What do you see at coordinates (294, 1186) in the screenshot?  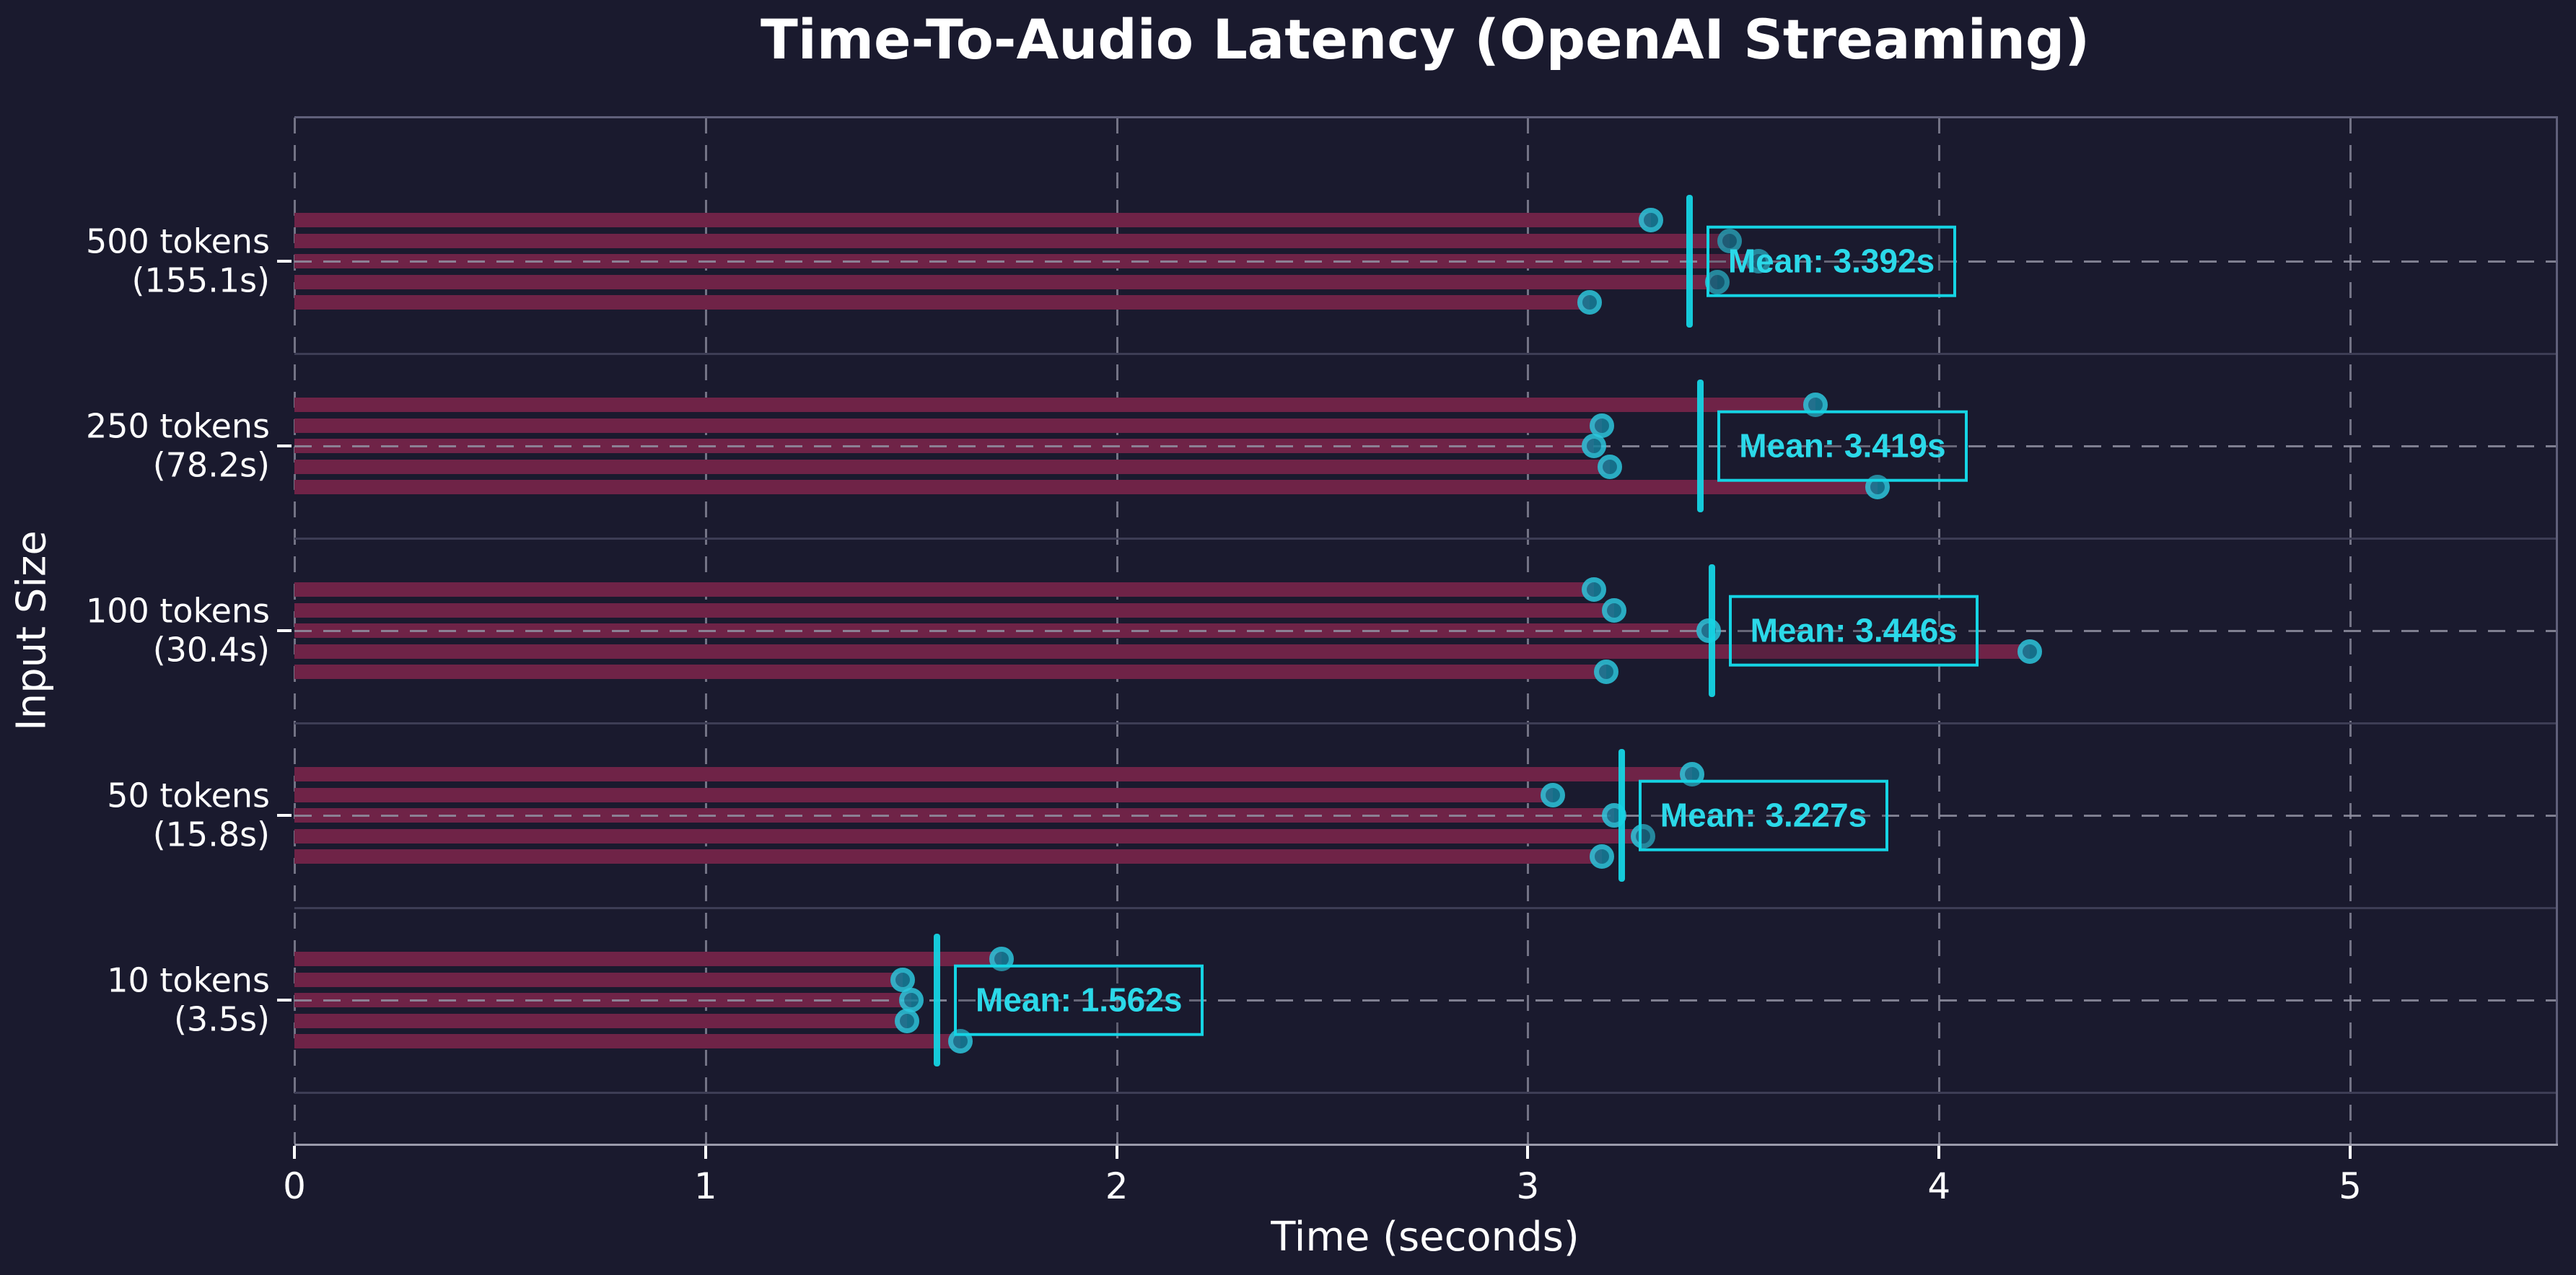 I see `x-tick-label: 0` at bounding box center [294, 1186].